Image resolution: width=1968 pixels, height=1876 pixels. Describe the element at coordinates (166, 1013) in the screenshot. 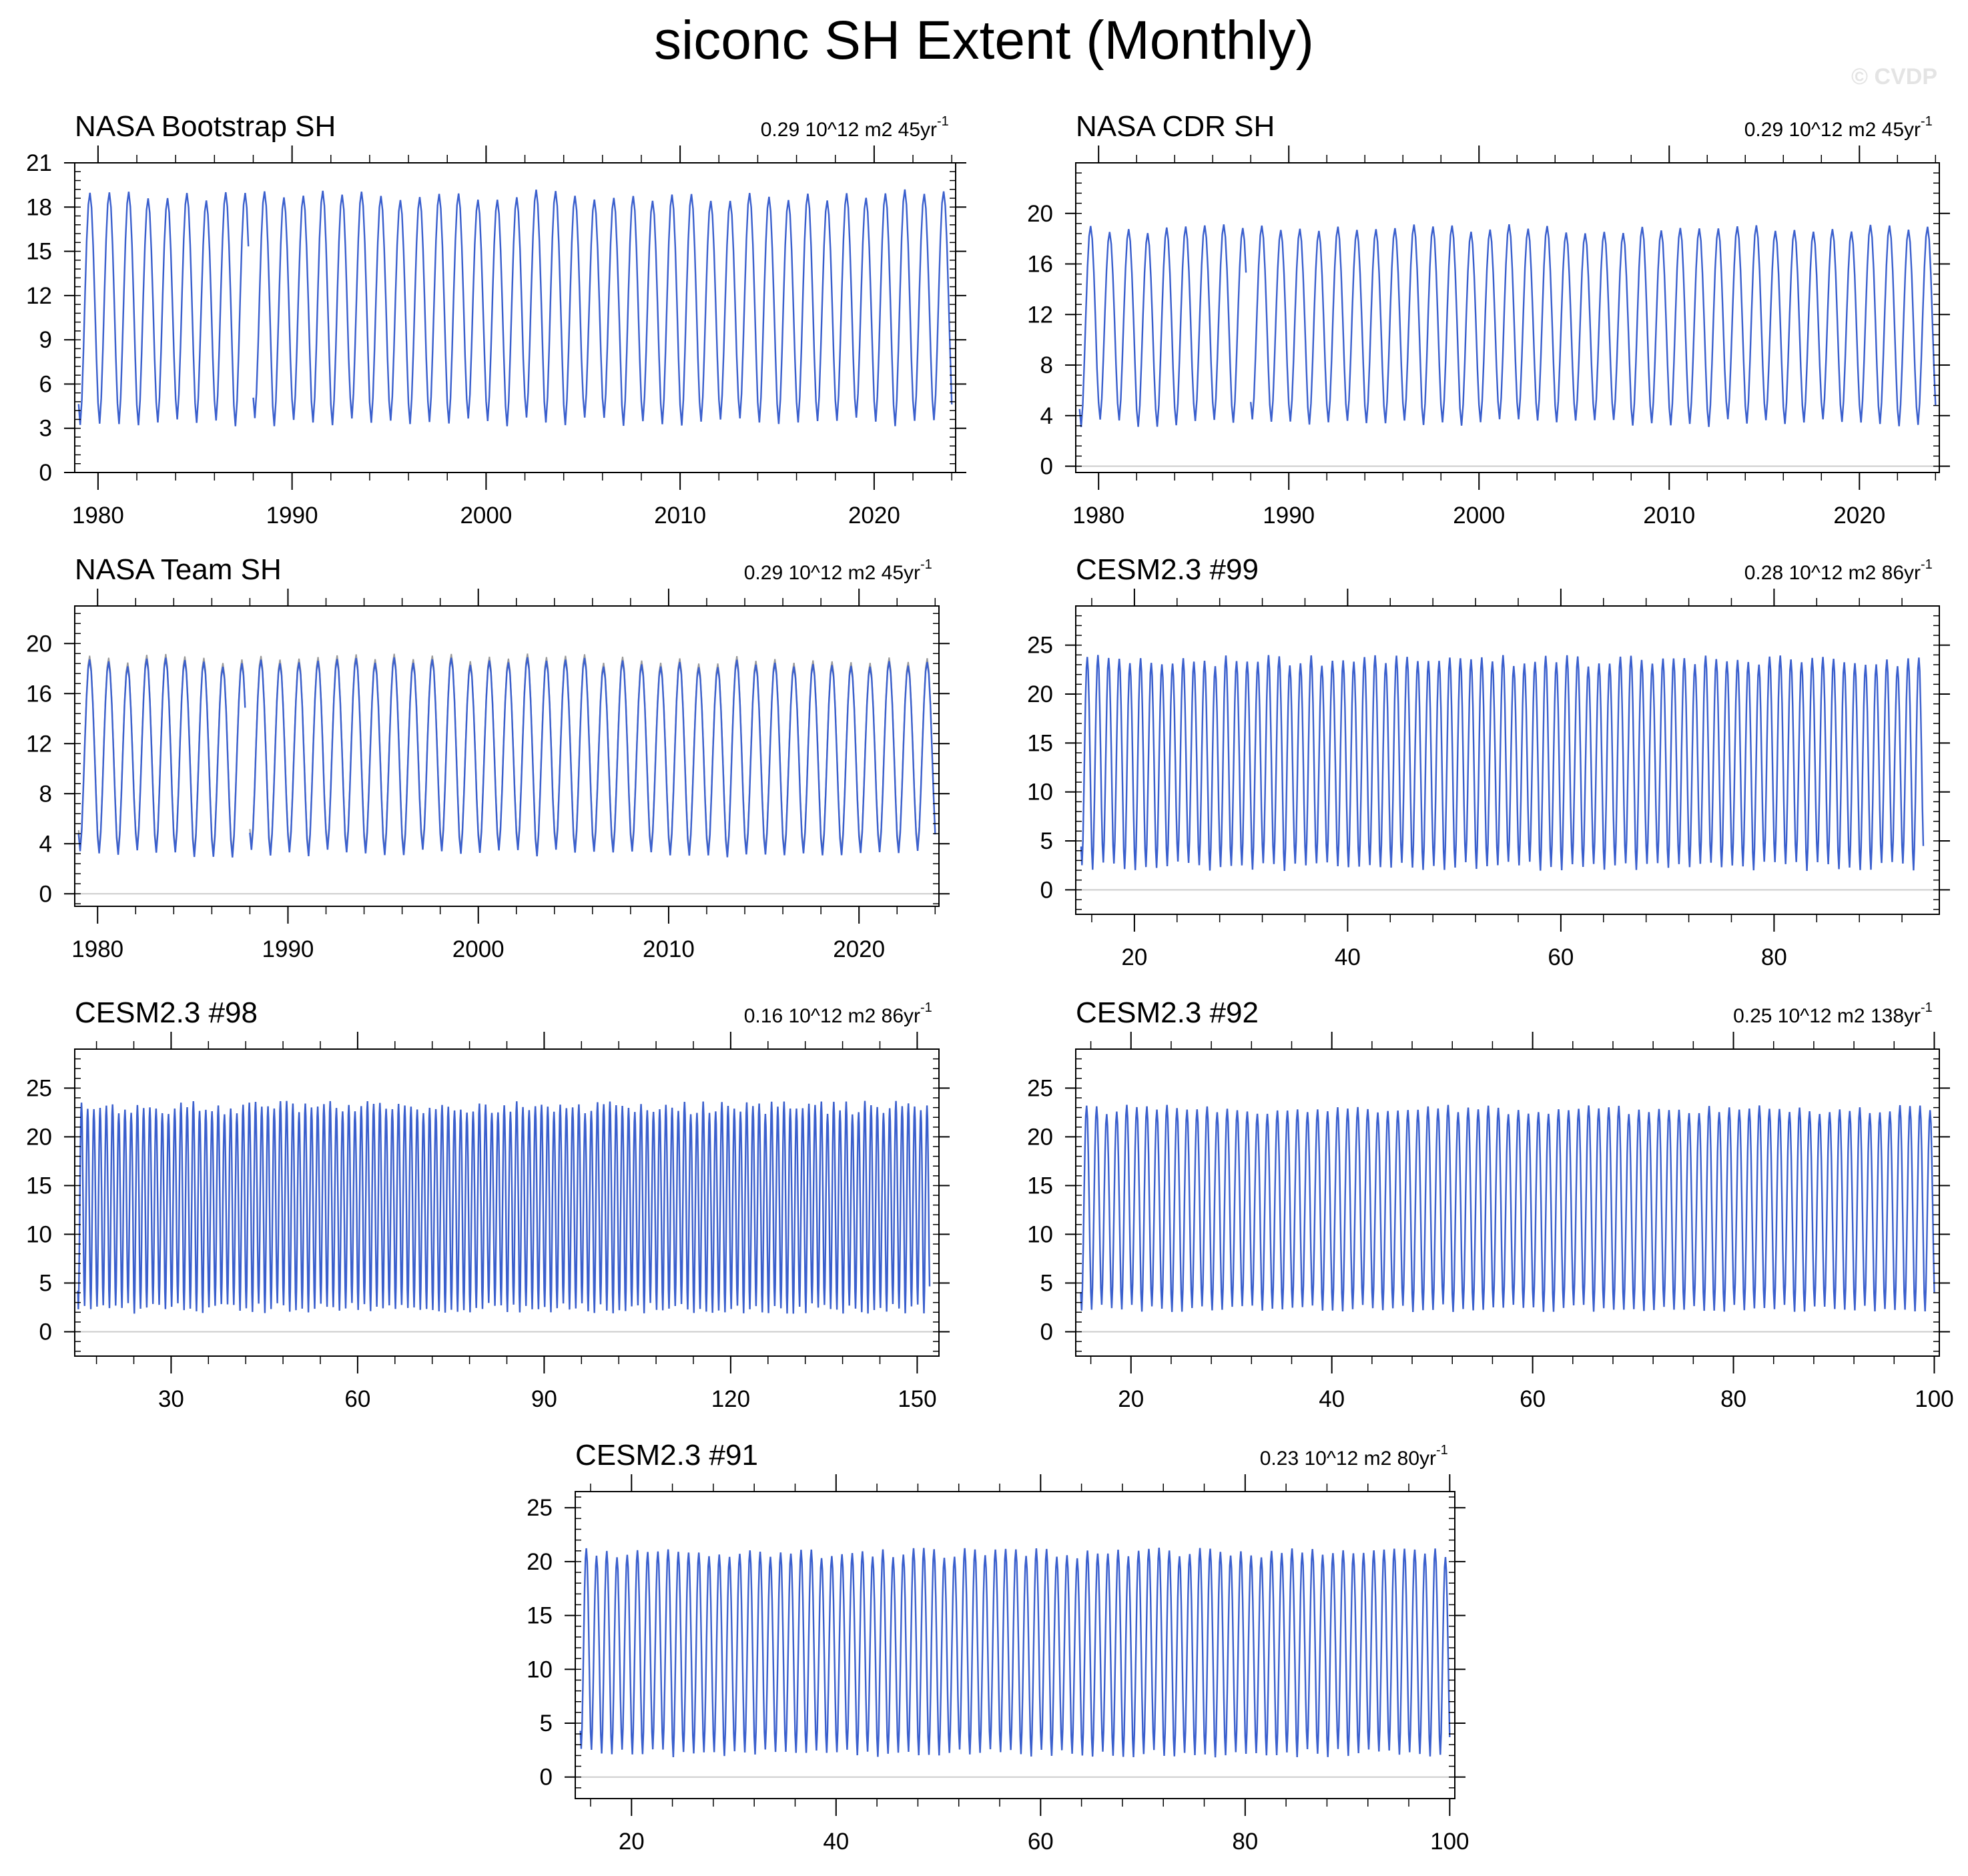

I see `panel-title: CESM2.3 #98` at that location.